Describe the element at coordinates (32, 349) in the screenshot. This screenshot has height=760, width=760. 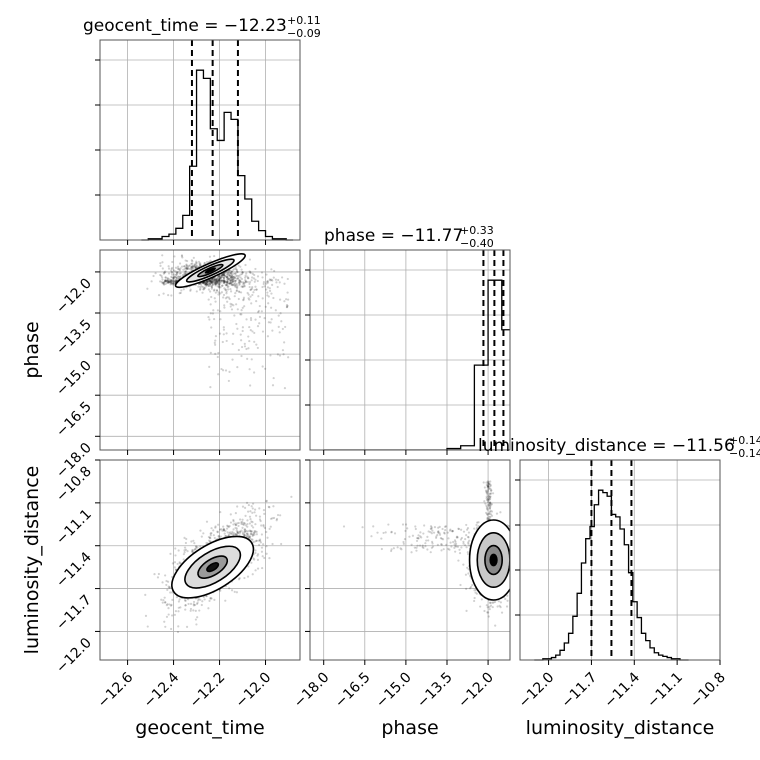
I see `y-axis-label-phase: phase` at that location.